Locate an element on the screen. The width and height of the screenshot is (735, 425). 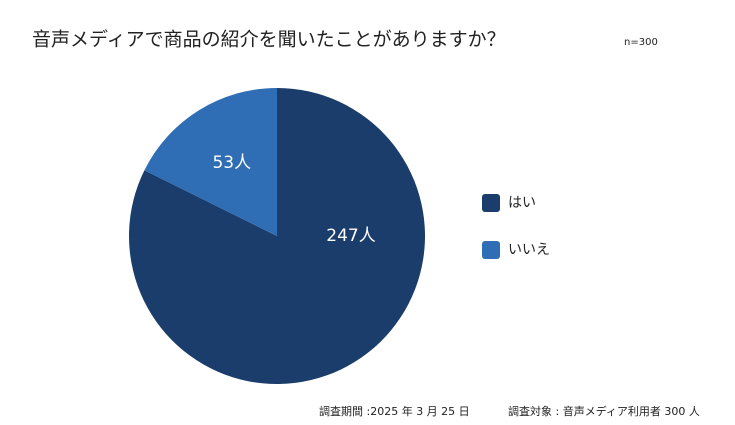
data-label: 53人 is located at coordinates (231, 163).